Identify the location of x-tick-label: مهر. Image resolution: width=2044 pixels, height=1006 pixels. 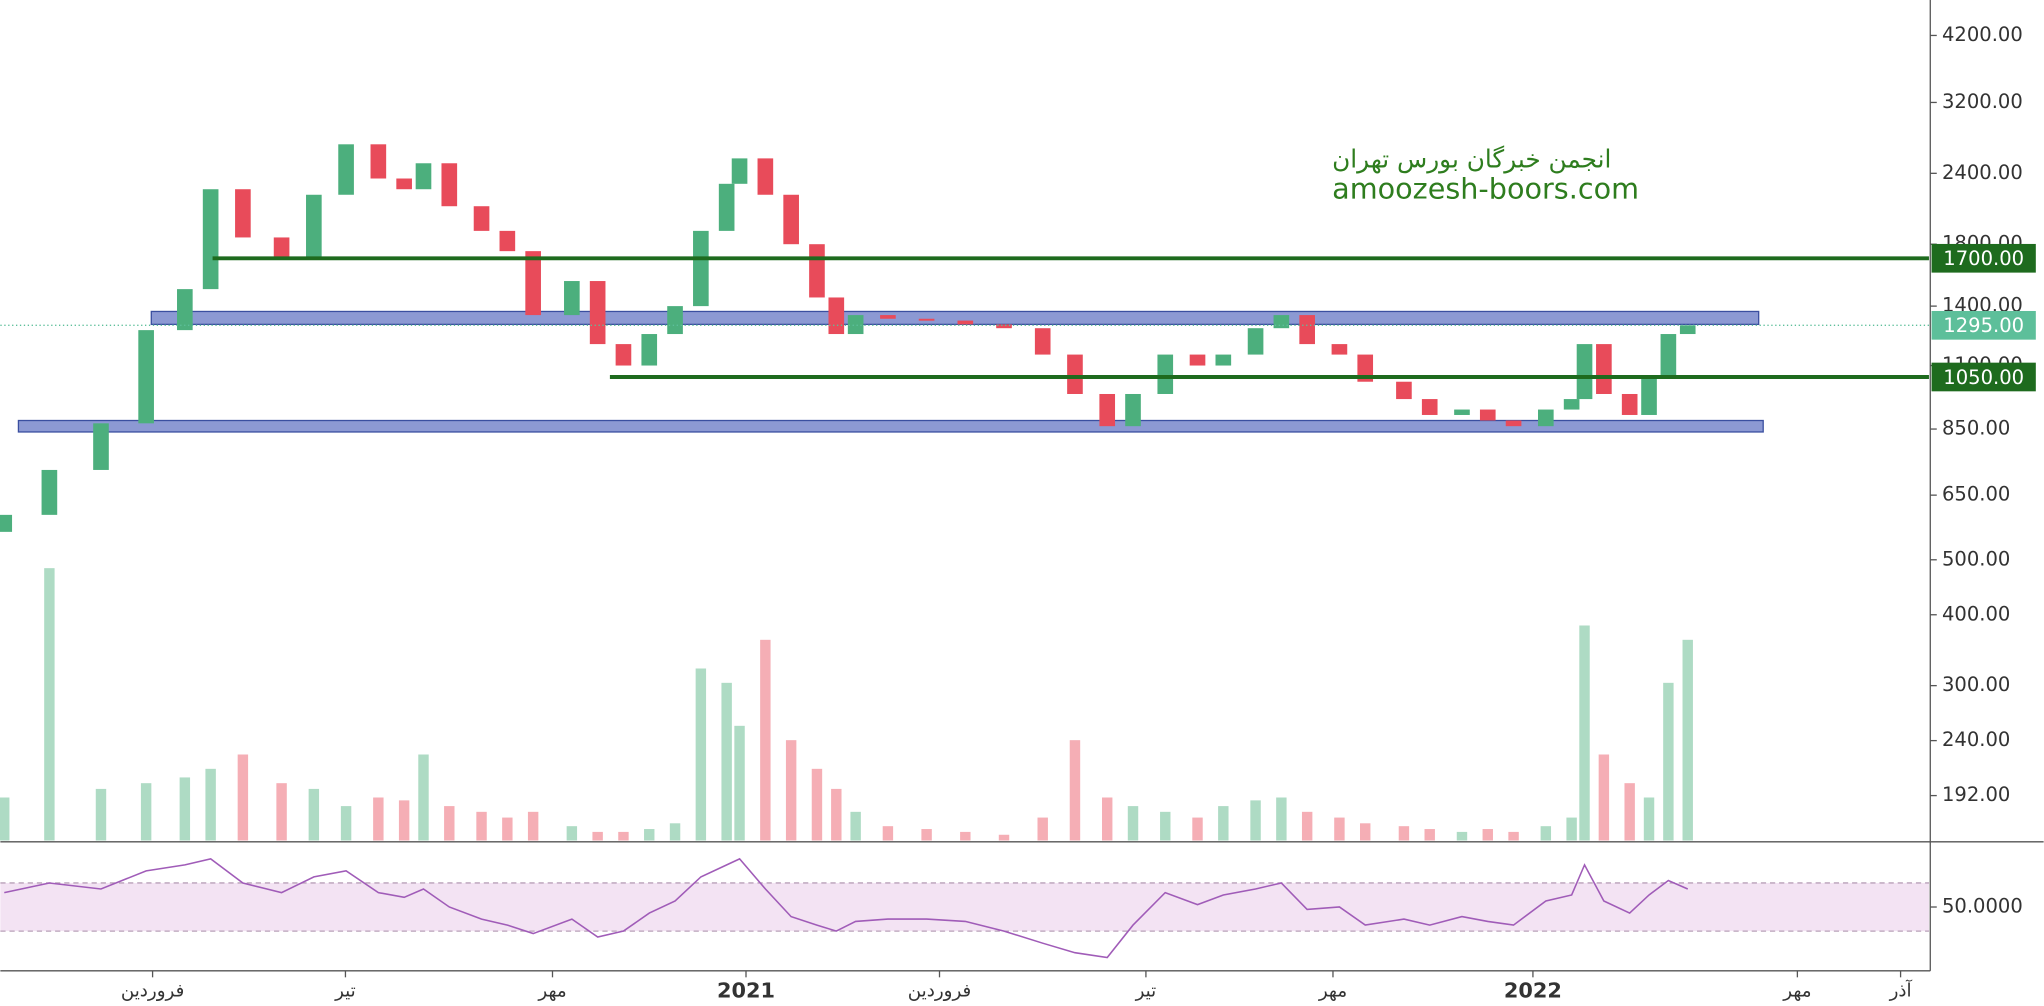
(1796, 991).